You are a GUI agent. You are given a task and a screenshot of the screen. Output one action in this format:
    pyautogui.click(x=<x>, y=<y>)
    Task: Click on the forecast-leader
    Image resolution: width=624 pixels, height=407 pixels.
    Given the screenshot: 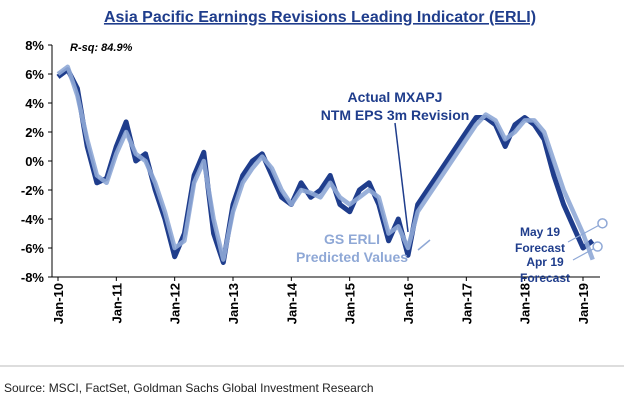 What is the action you would take?
    pyautogui.click(x=585, y=232)
    